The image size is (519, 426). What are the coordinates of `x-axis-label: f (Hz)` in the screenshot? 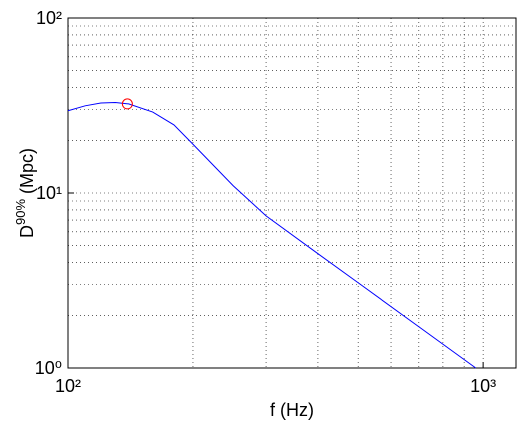 It's located at (292, 410).